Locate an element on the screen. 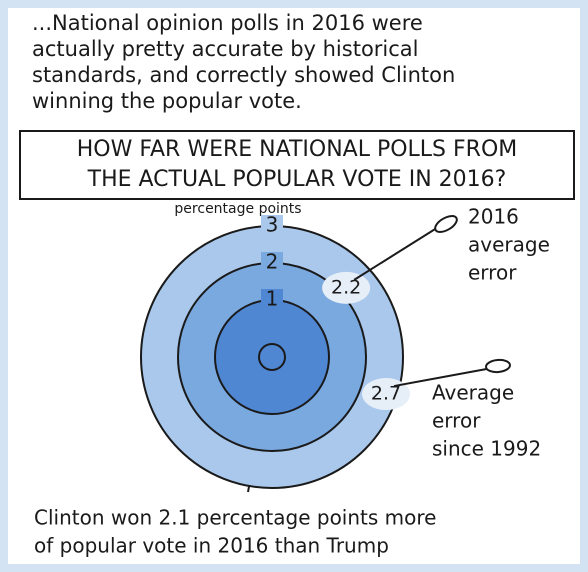 This screenshot has width=588, height=572. question-box is located at coordinates (297, 165).